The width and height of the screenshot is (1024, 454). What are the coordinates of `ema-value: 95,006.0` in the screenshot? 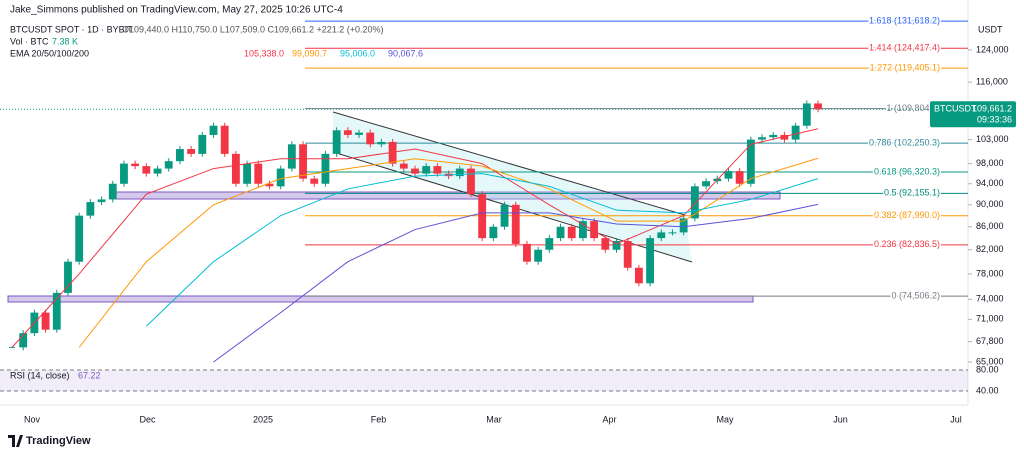 It's located at (357, 53).